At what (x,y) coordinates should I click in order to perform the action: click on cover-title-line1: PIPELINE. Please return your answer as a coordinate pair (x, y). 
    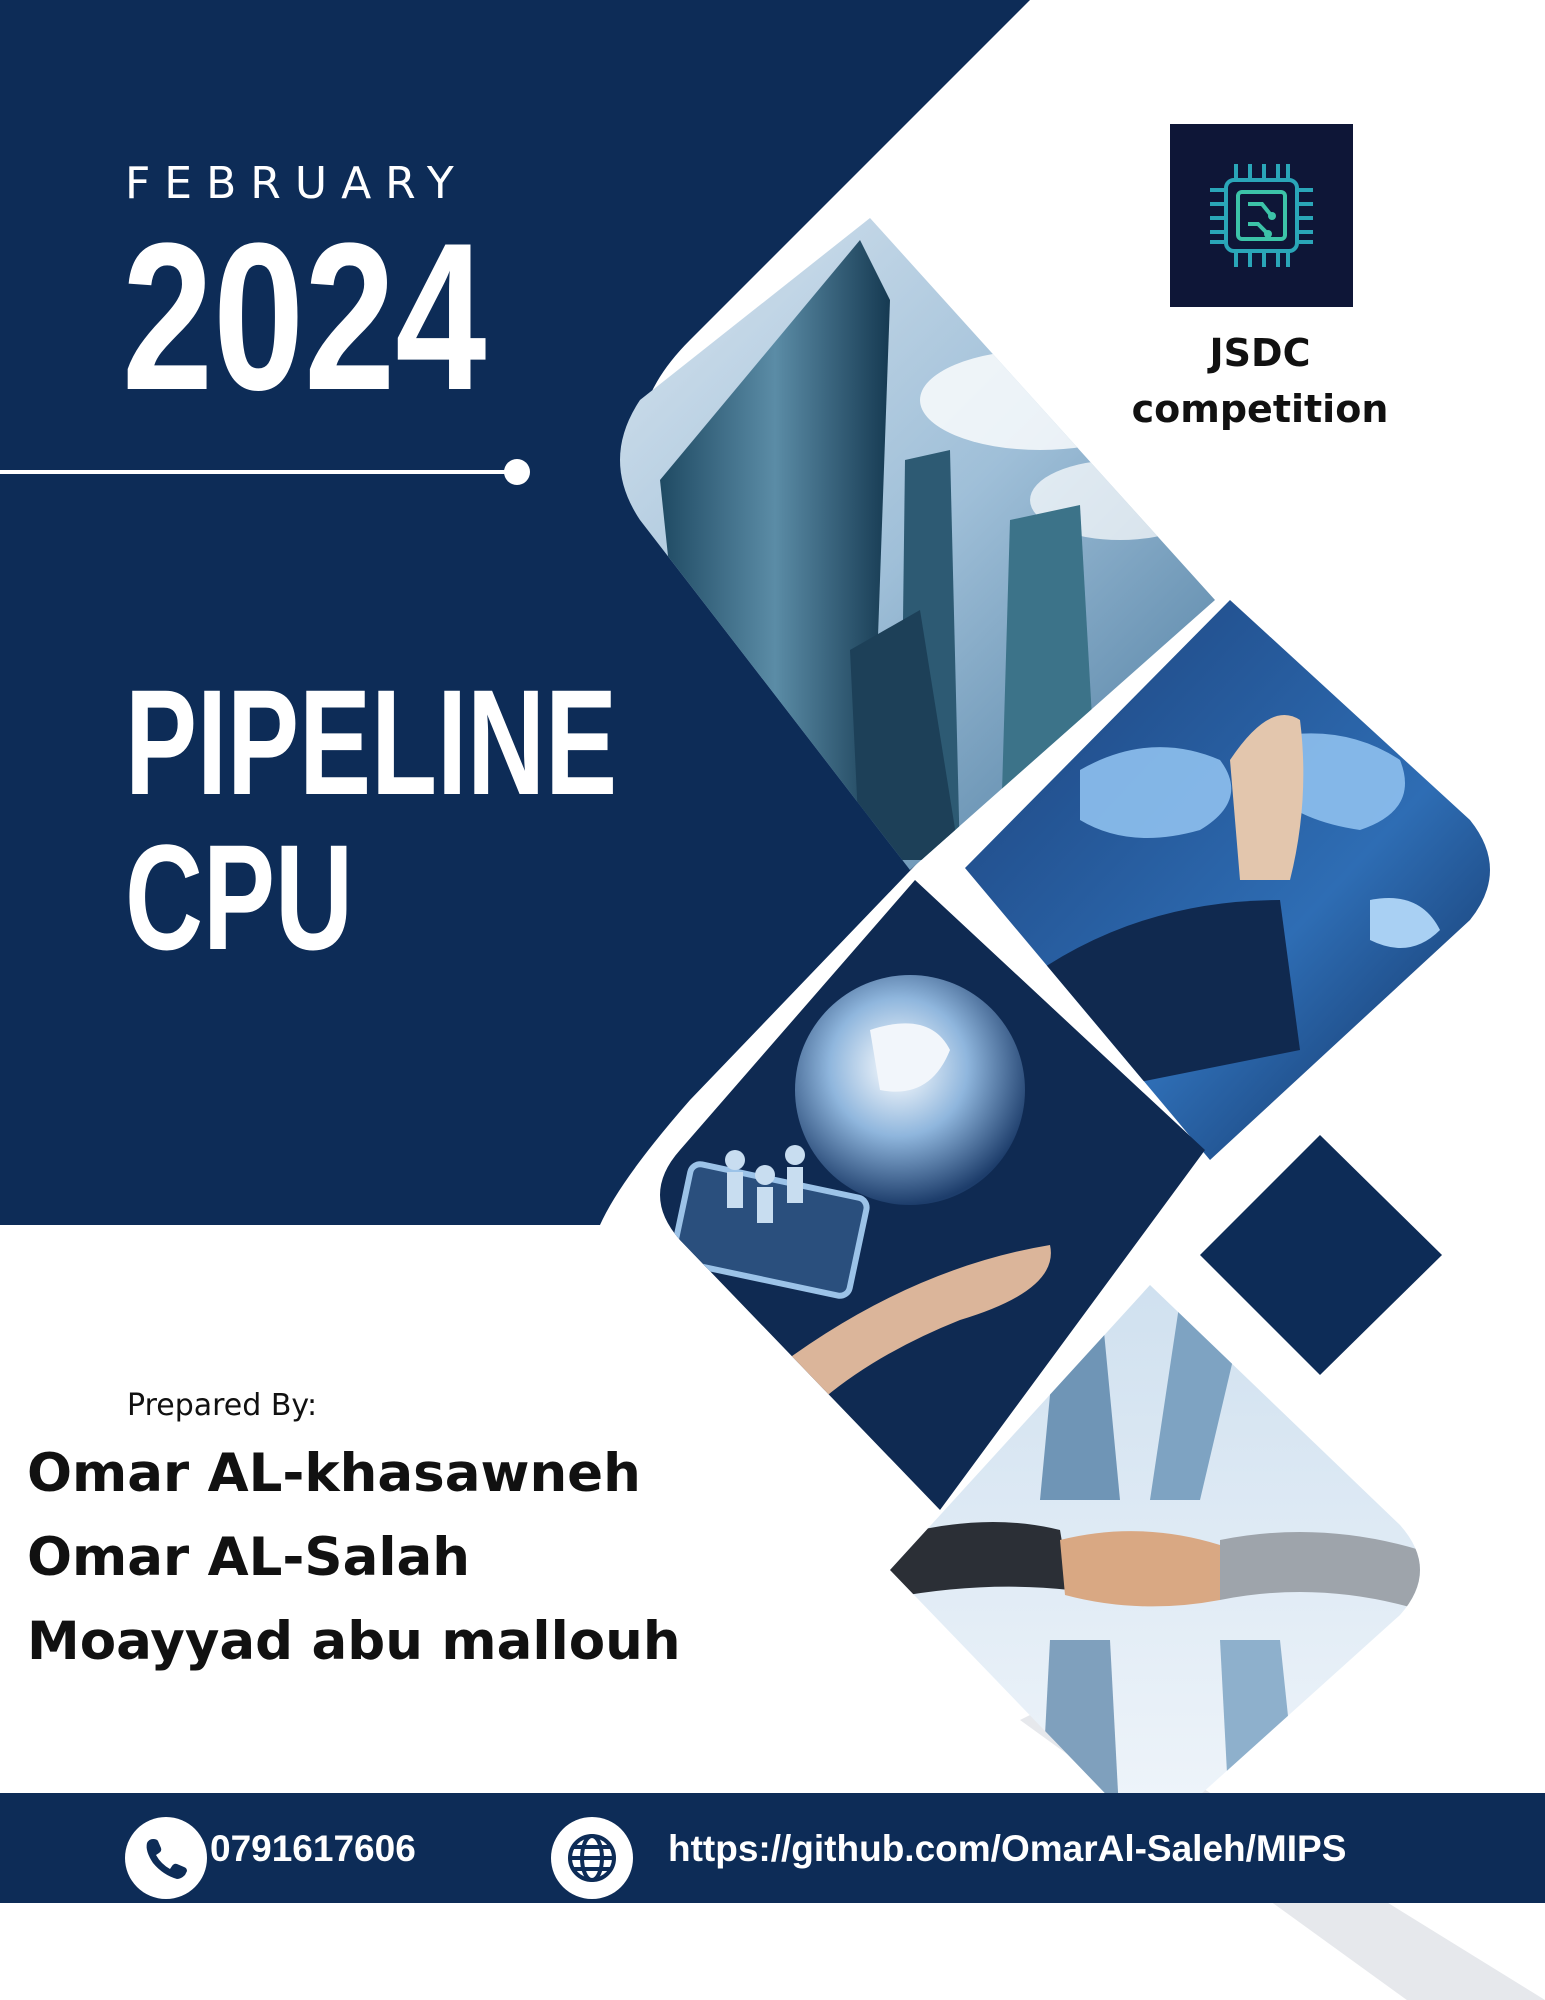
    Looking at the image, I should click on (371, 742).